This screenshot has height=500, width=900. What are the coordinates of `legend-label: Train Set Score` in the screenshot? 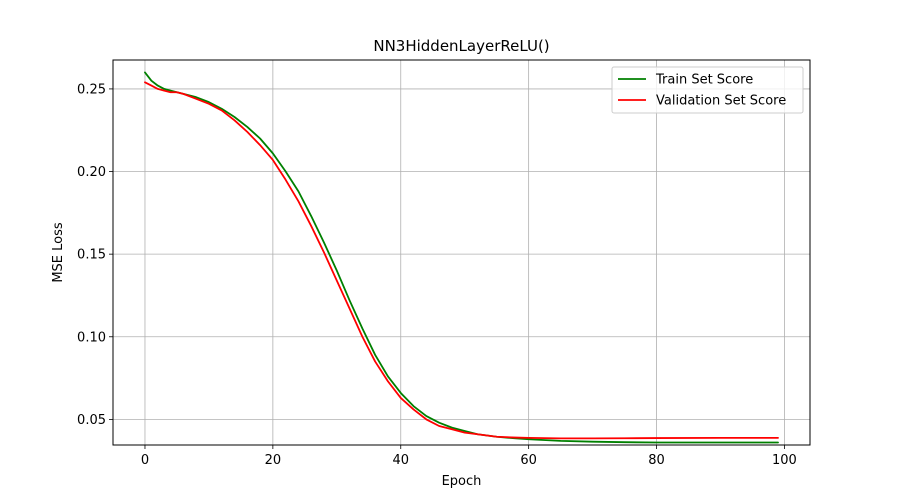 It's located at (704, 80).